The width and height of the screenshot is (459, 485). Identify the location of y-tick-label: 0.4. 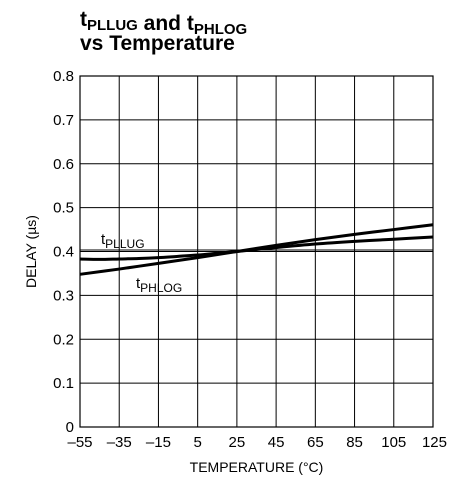
(63, 252).